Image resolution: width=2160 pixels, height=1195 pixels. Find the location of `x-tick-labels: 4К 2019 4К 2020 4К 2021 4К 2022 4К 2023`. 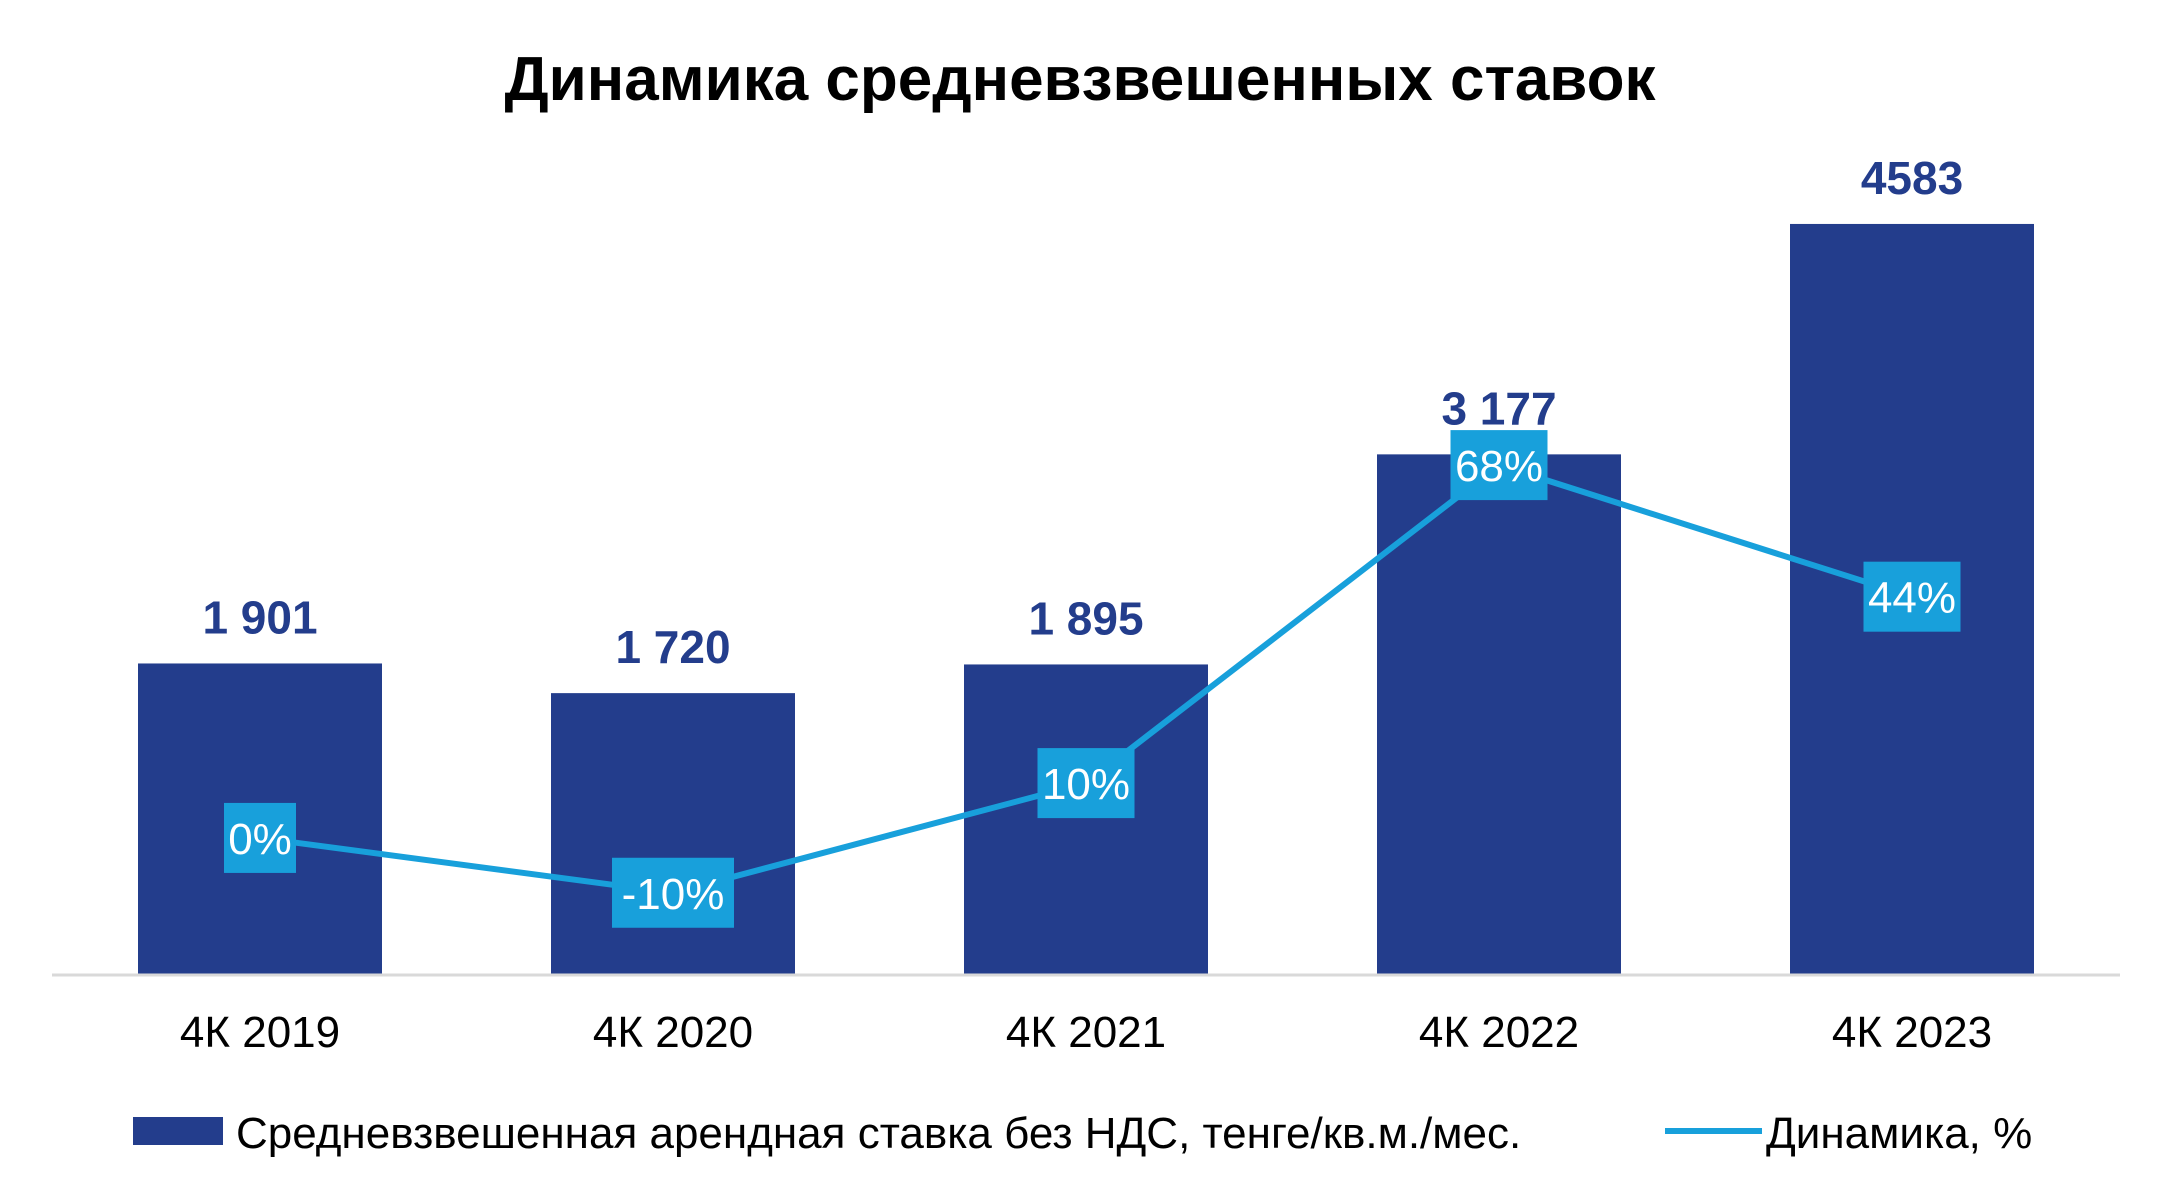

x-tick-labels: 4К 2019 4К 2020 4К 2021 4К 2022 4К 2023 is located at coordinates (1086, 1032).